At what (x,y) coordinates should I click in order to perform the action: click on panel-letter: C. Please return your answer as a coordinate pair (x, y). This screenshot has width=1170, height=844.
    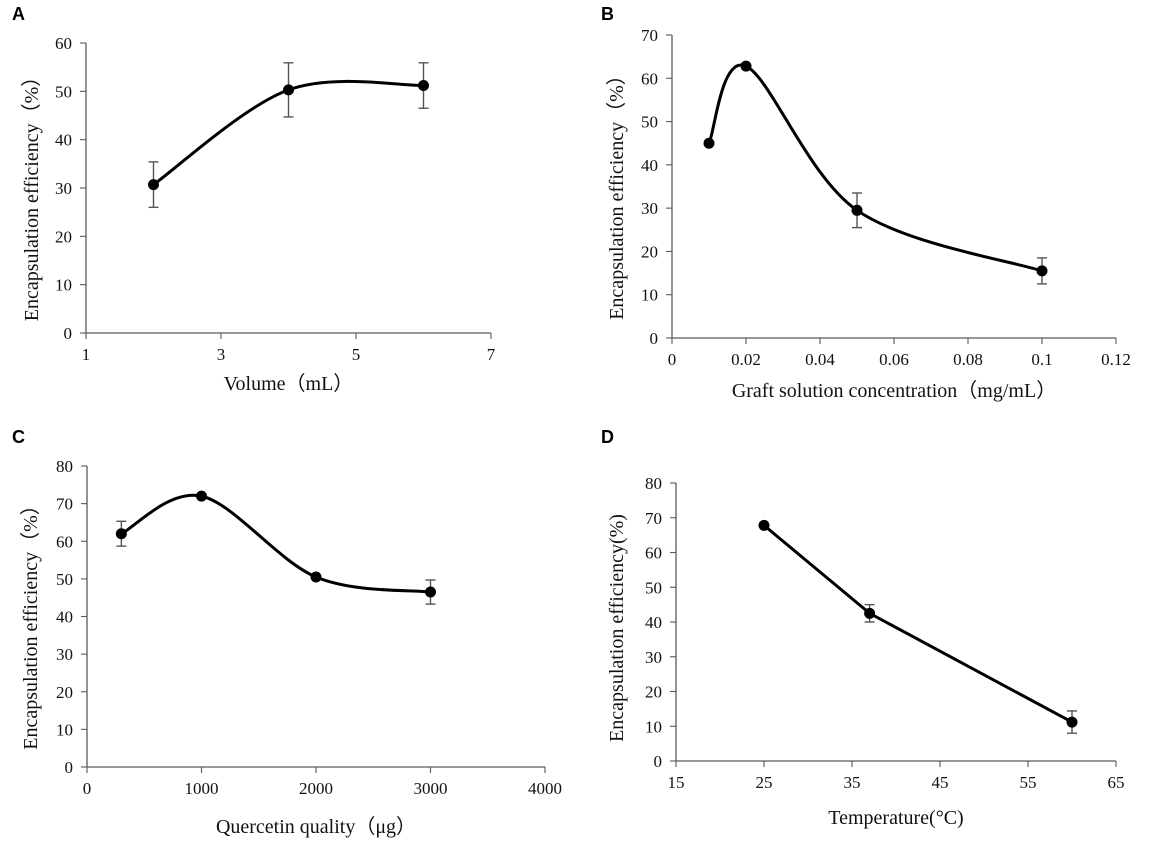
    Looking at the image, I should click on (18, 437).